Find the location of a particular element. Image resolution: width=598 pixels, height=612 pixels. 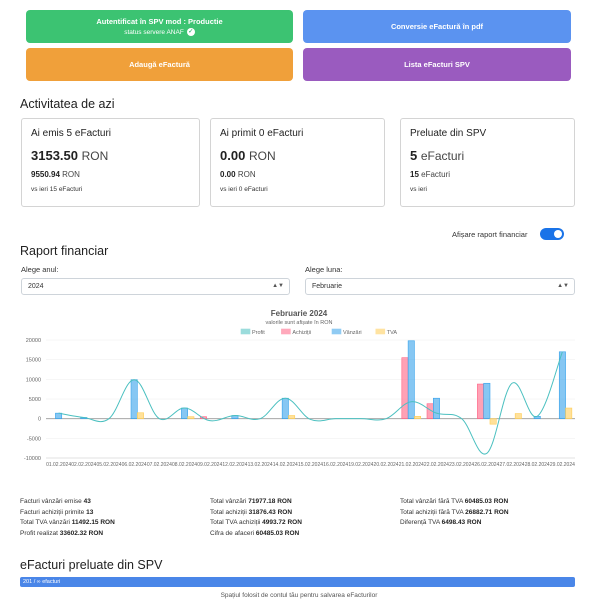

y-tick-label: 10000 is located at coordinates (33, 380).